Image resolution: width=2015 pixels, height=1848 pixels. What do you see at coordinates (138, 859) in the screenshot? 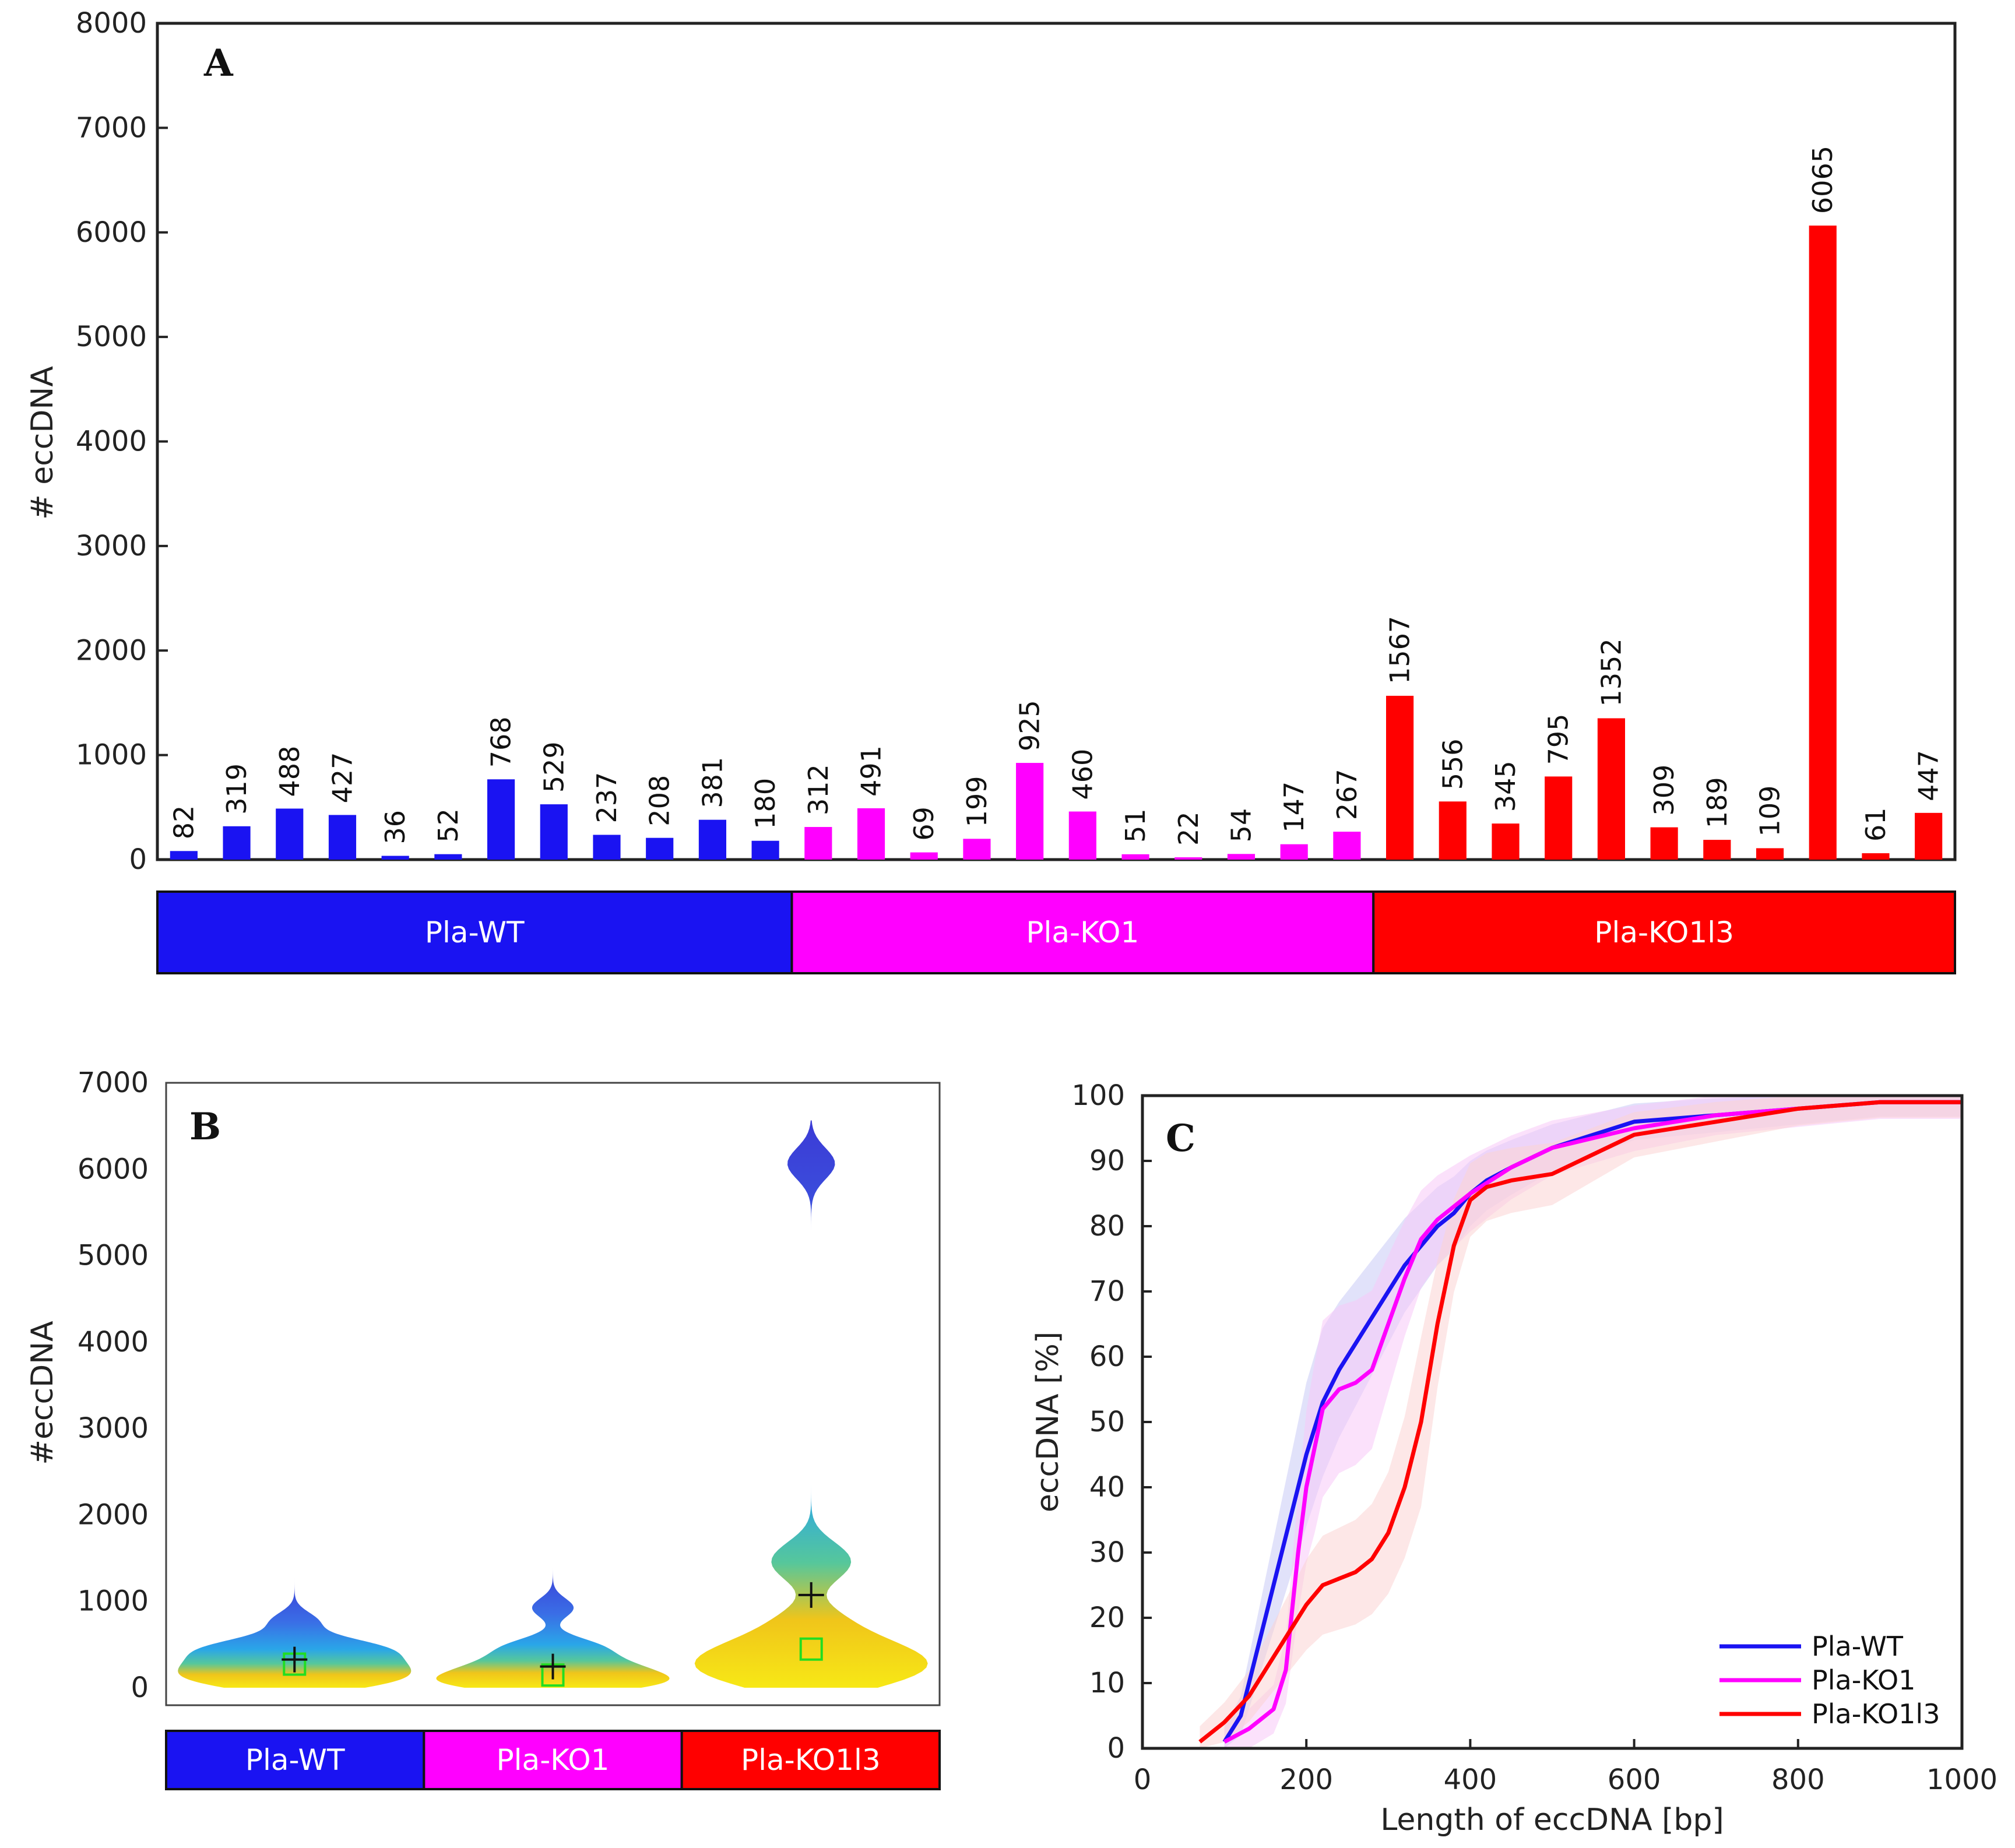
I see `panel-a-y-tick-label: 0` at bounding box center [138, 859].